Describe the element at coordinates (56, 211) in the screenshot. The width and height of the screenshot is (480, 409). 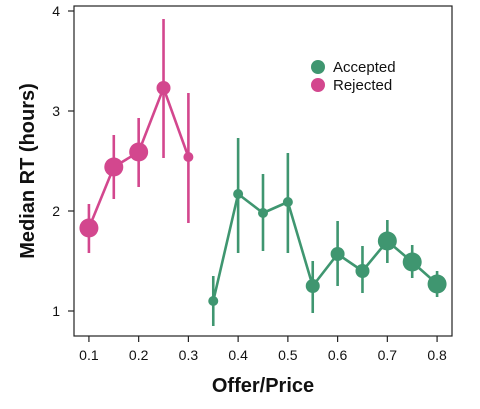
I see `y-tick-label: 2` at that location.